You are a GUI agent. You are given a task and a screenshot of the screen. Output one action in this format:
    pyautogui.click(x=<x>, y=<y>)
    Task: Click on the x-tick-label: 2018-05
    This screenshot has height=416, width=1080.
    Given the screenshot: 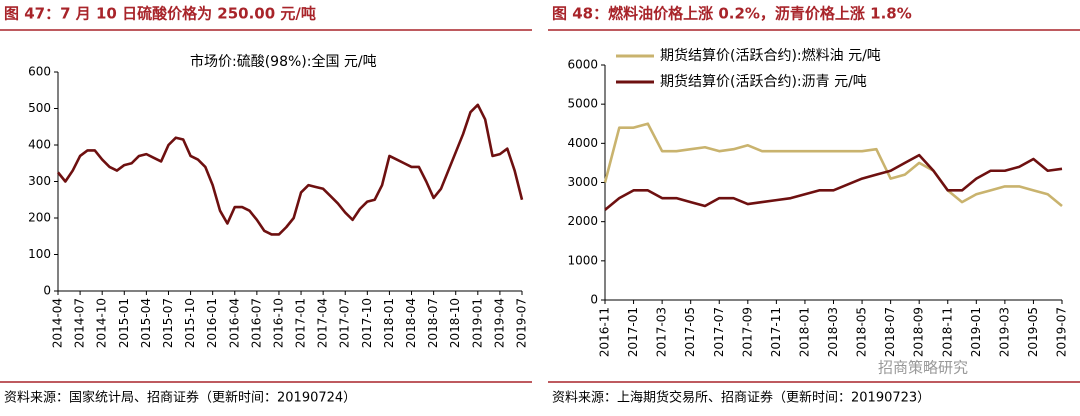 What is the action you would take?
    pyautogui.click(x=862, y=332)
    